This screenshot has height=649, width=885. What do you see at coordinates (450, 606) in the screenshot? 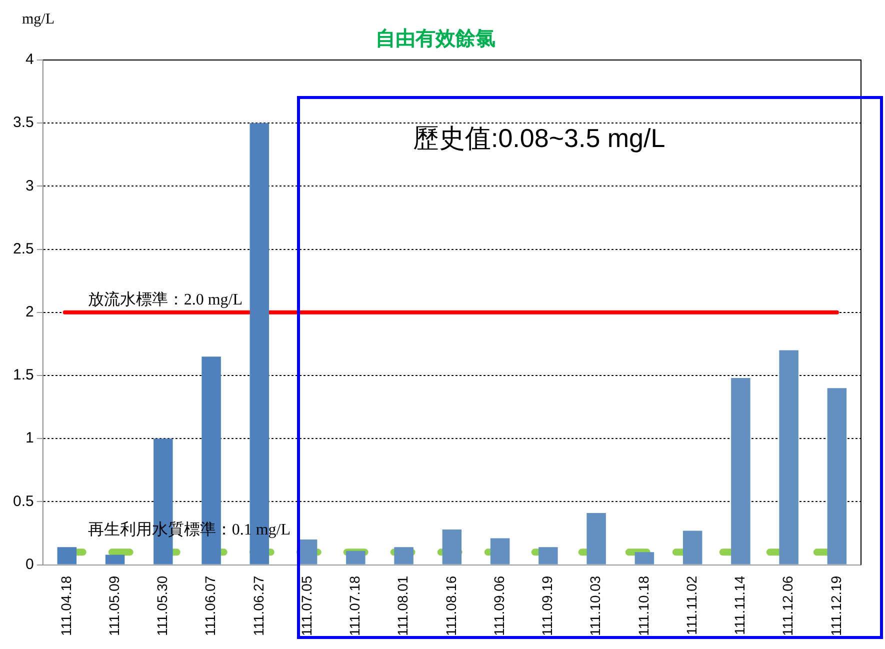
I see `x-tick-label: 111.08.16` at bounding box center [450, 606].